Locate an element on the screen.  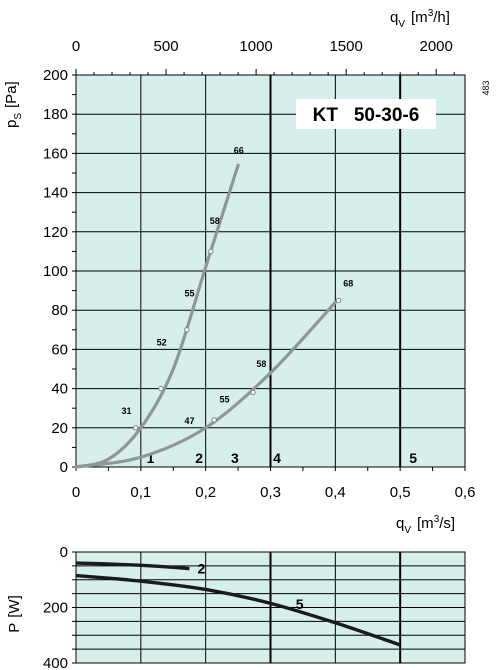
curve-annotation: 66 is located at coordinates (239, 150).